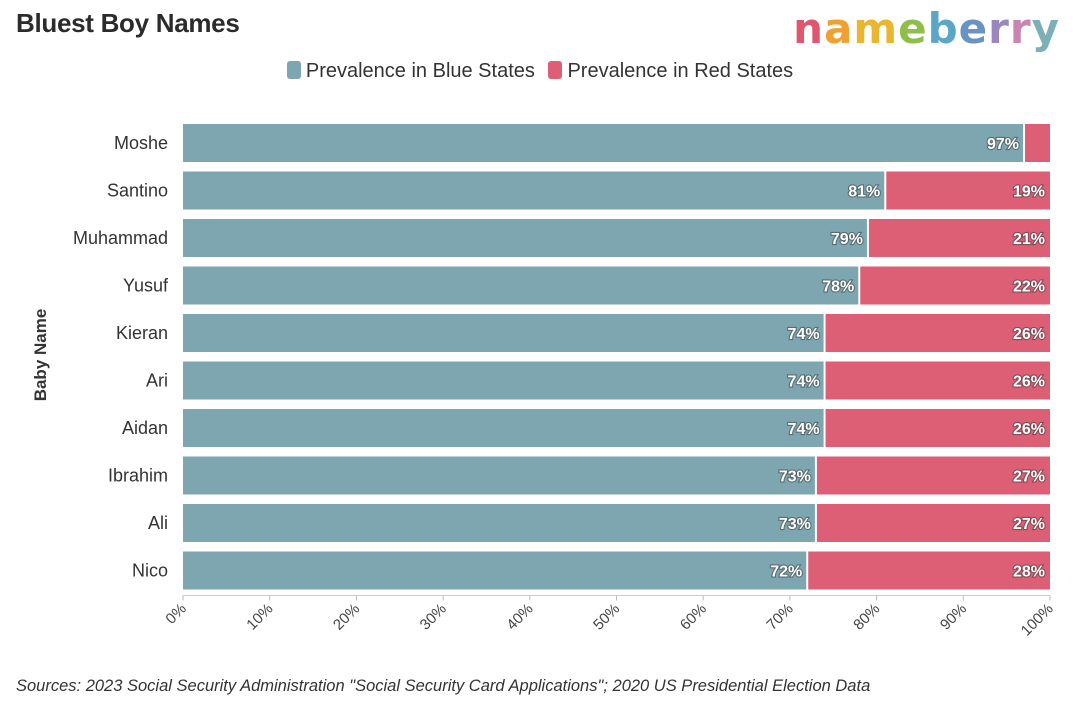 The width and height of the screenshot is (1080, 707). Describe the element at coordinates (146, 286) in the screenshot. I see `category-label: Yusuf` at that location.